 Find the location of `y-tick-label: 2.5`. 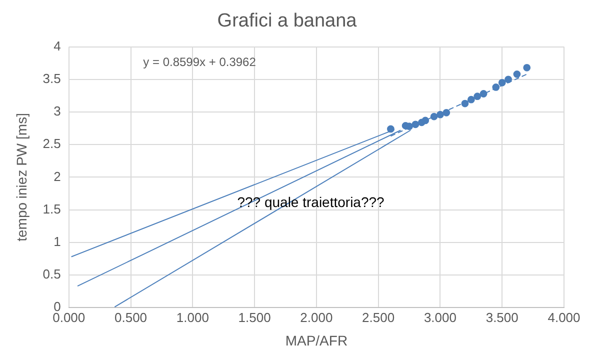

y-tick-label: 2.5 is located at coordinates (51, 144).